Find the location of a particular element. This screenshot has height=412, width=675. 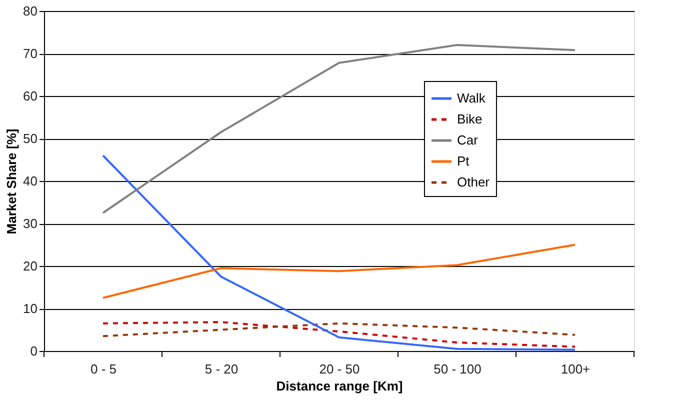

y-tick-label: 10 is located at coordinates (30, 308).